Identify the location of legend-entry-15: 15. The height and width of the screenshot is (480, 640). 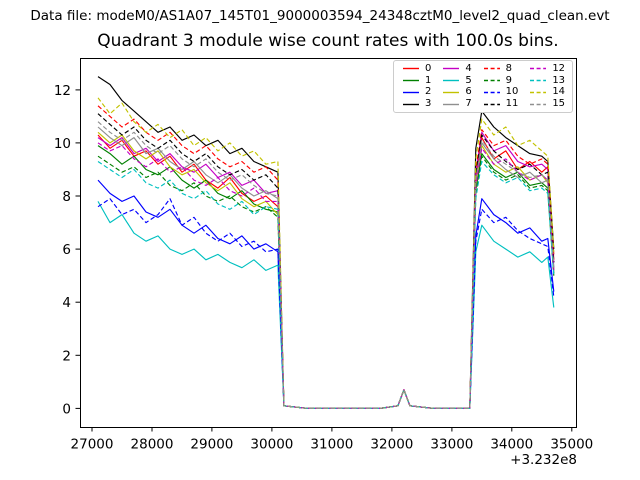
(546, 104).